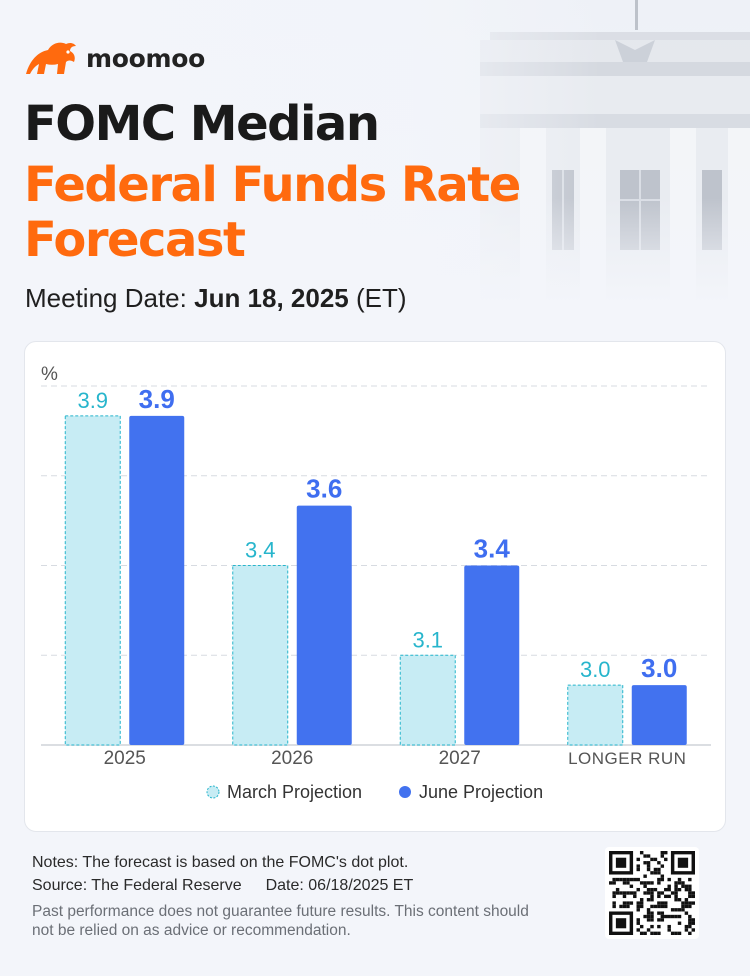 Image resolution: width=750 pixels, height=976 pixels. What do you see at coordinates (294, 792) in the screenshot?
I see `legend-label-march: March Projection` at bounding box center [294, 792].